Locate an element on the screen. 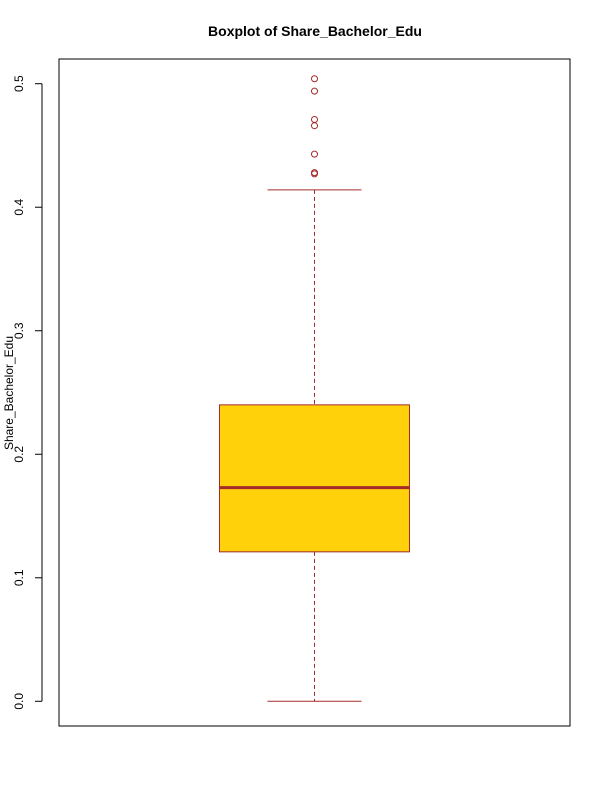 This screenshot has height=800, width=600. y-tick-label: 0.4 is located at coordinates (19, 207).